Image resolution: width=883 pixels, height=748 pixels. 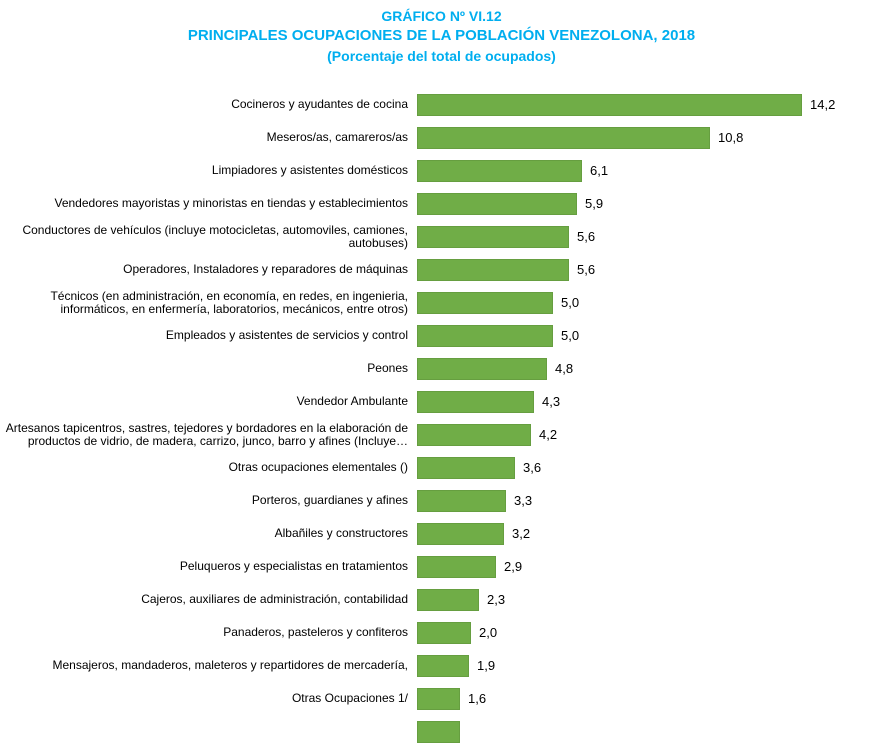 I want to click on value-label: 5,9, so click(x=594, y=203).